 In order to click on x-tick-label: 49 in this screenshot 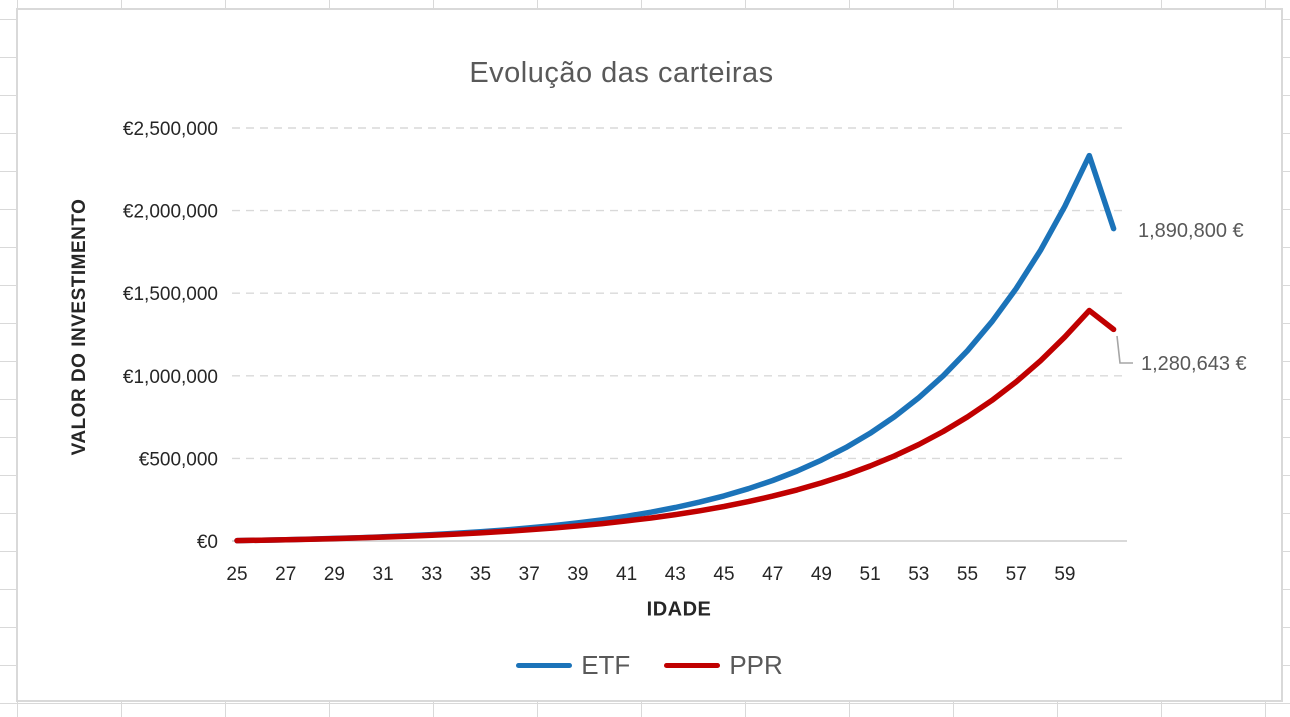, I will do `click(821, 574)`.